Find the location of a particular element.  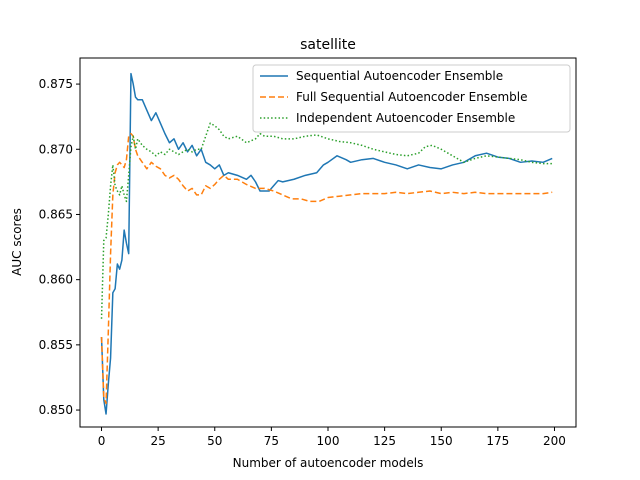

x-axis: 0 25 50 75 100 125 150 175 200 is located at coordinates (332, 437).